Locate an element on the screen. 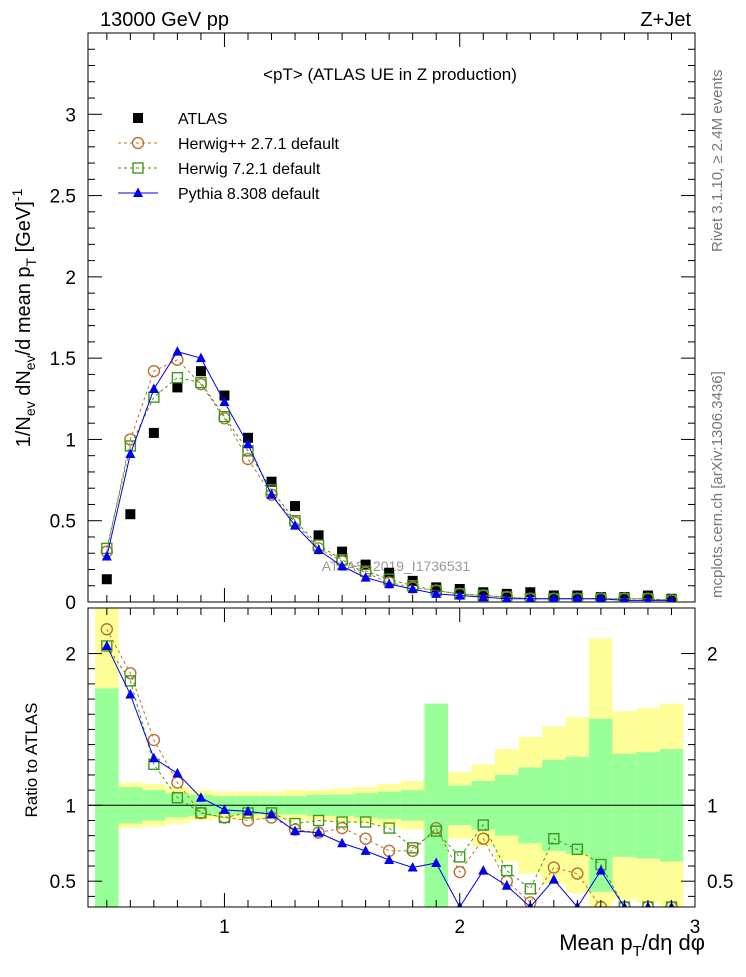  main-y-tick-label: 1.5 is located at coordinates (63, 359).